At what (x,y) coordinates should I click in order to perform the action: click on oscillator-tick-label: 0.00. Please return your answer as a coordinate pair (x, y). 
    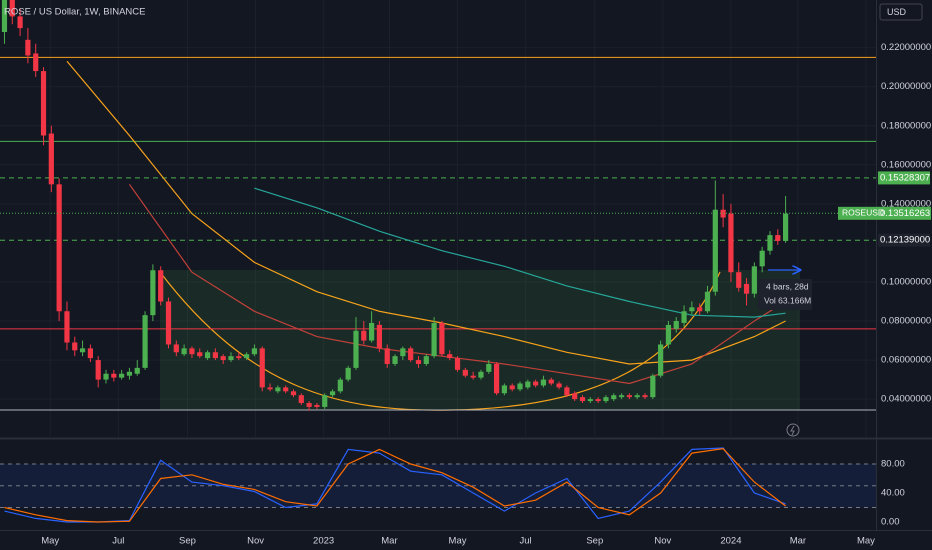
    Looking at the image, I should click on (890, 522).